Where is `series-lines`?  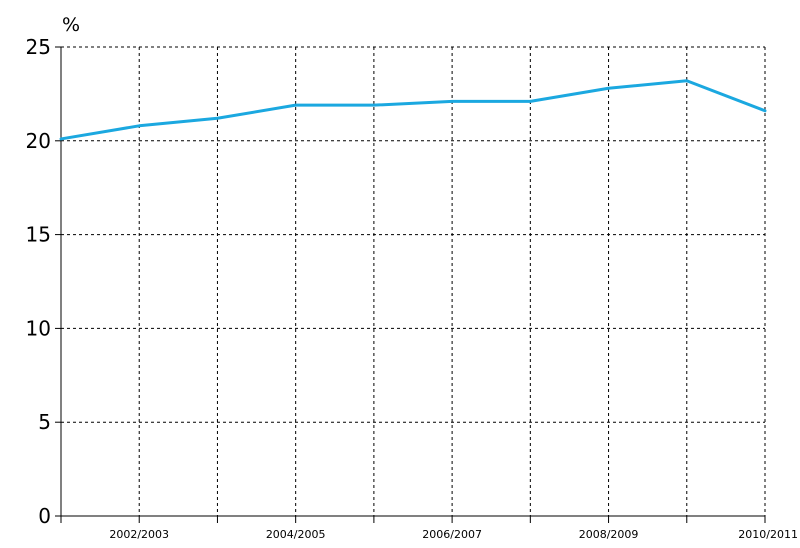 series-lines is located at coordinates (413, 110).